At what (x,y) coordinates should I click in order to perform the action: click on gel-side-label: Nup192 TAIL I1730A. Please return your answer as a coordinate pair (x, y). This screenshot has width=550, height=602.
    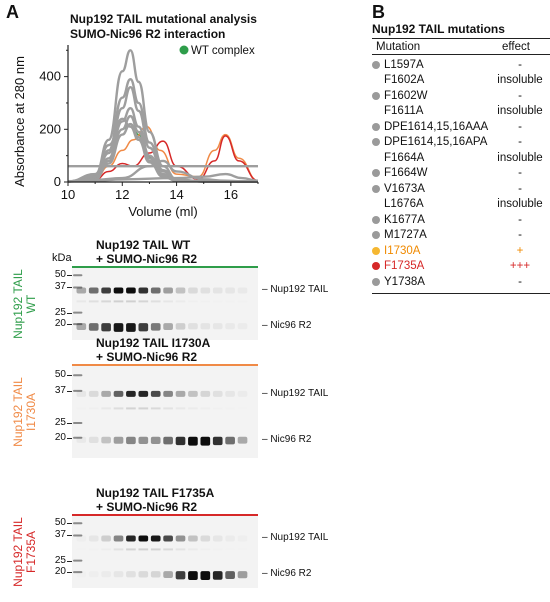
    Looking at the image, I should click on (25, 412).